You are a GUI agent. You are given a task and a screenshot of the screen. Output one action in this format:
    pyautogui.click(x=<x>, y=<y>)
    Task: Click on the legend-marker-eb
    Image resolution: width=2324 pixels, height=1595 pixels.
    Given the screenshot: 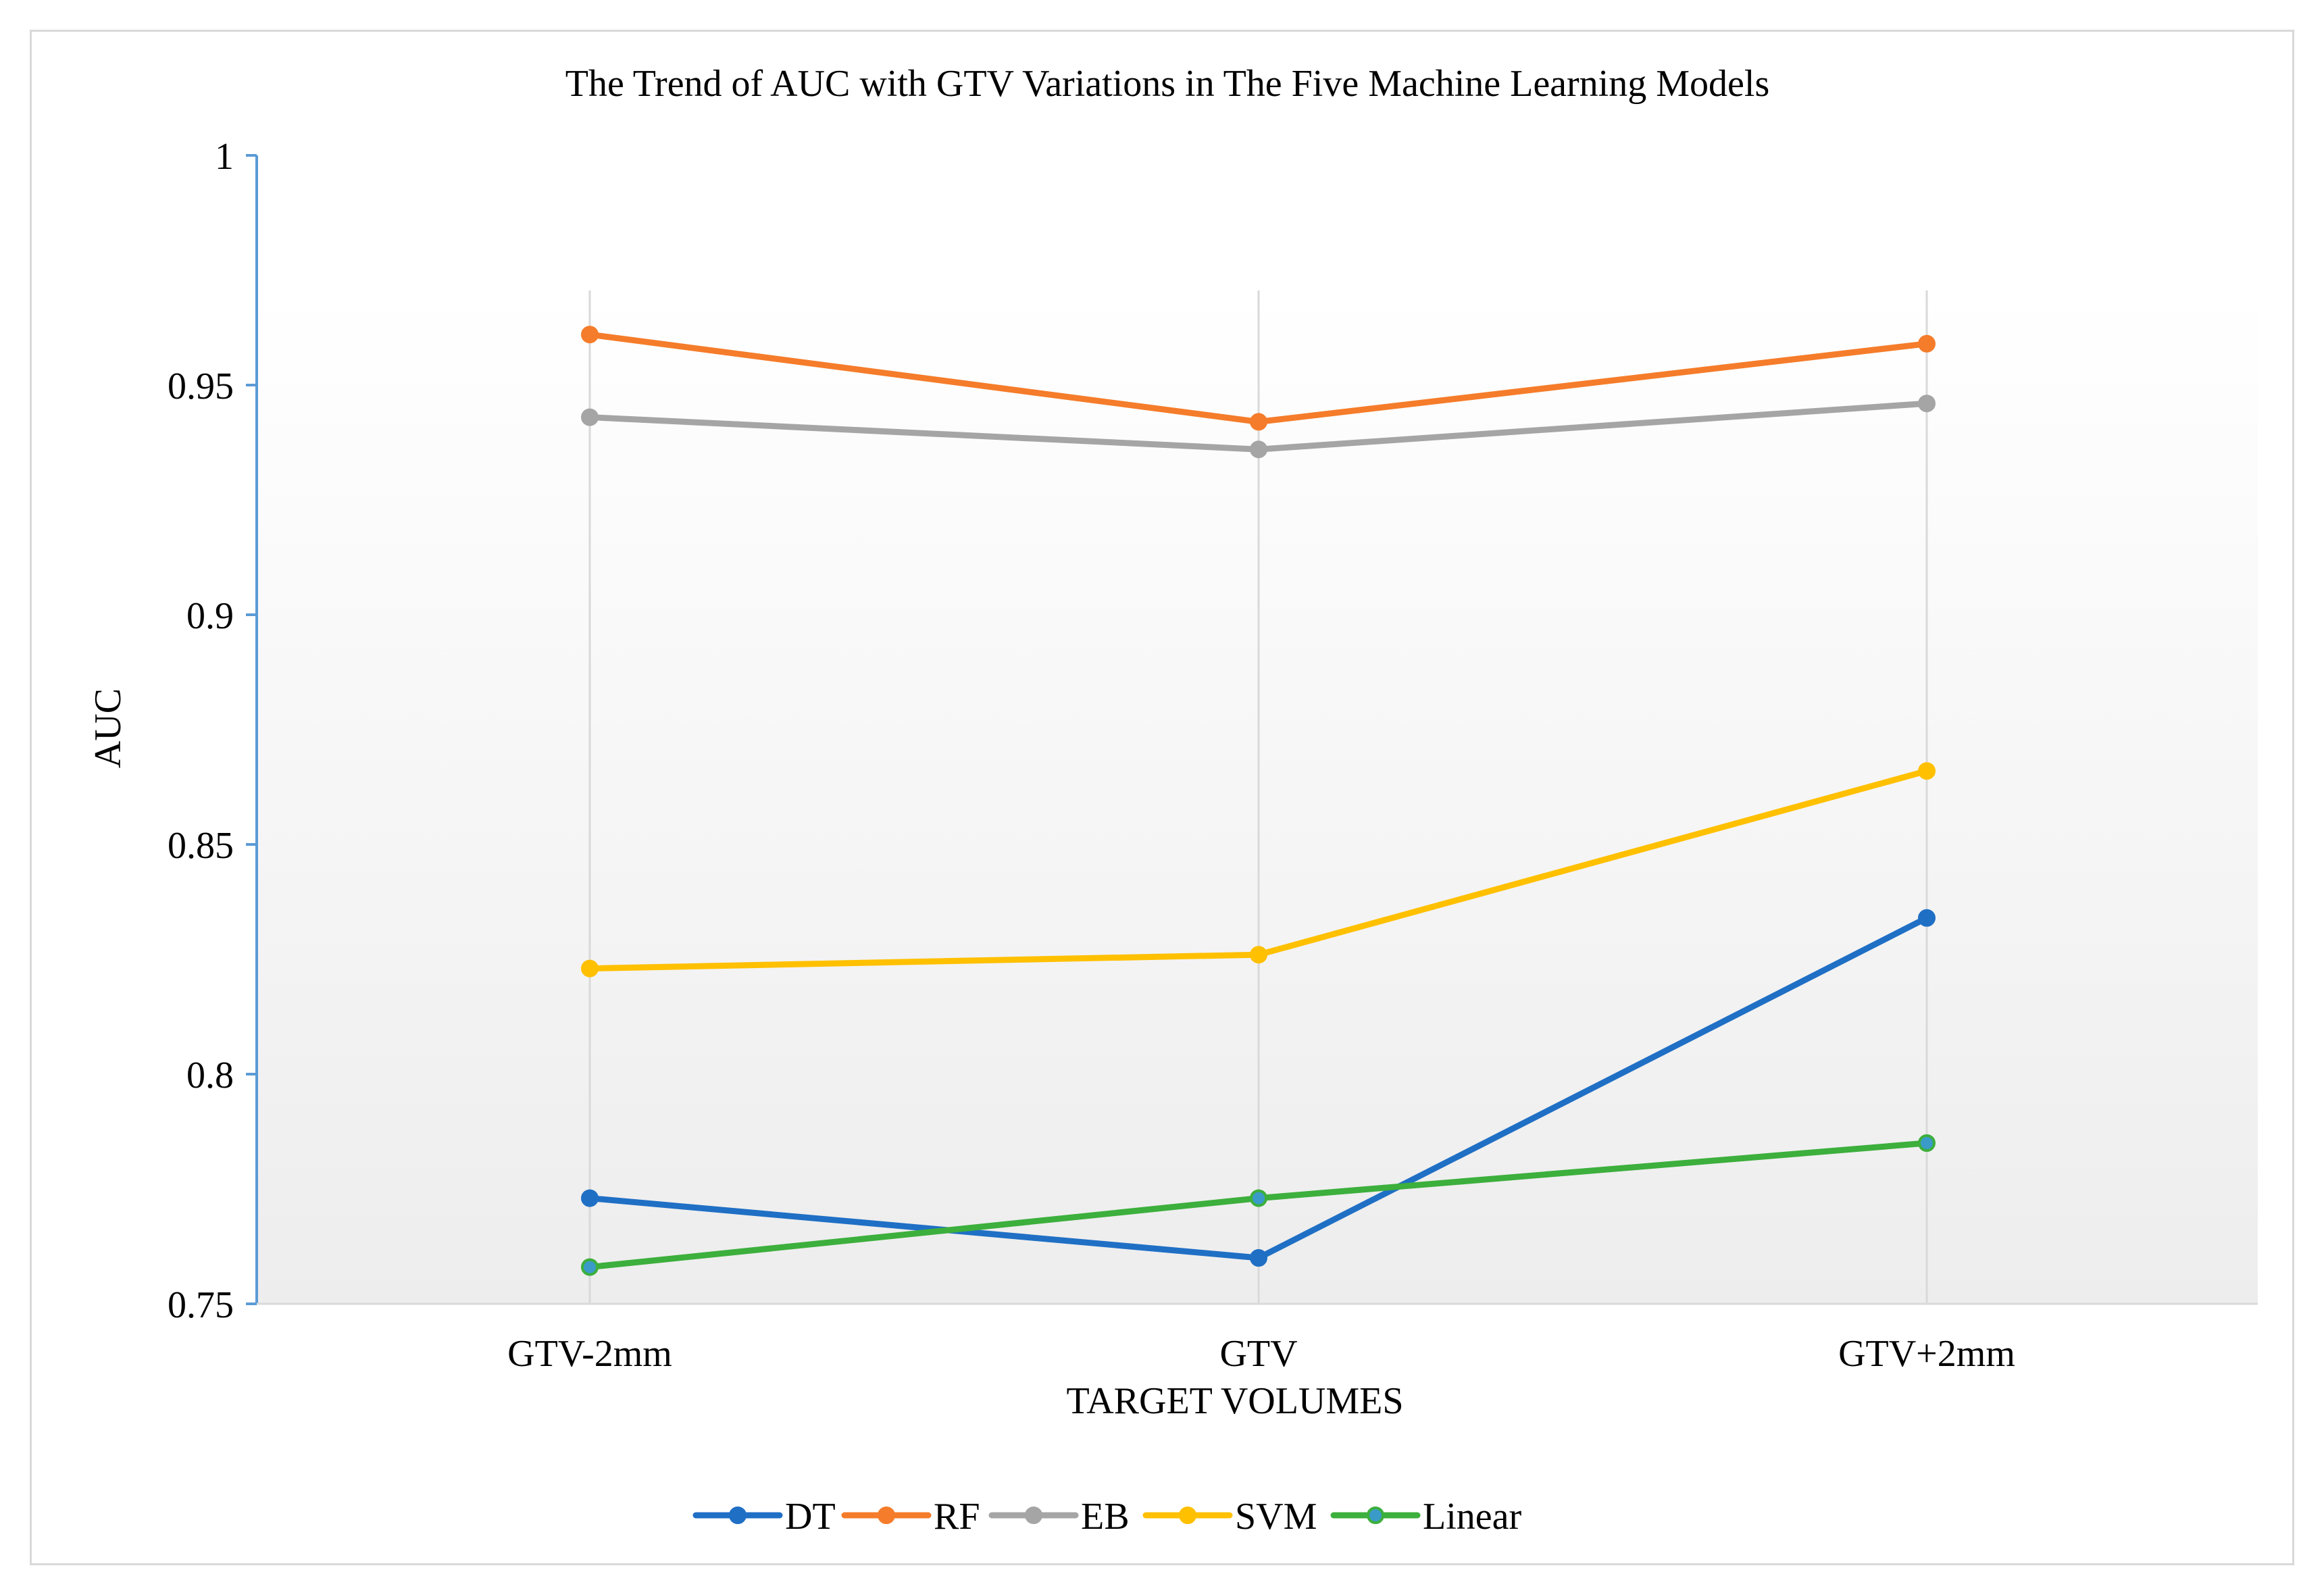 What is the action you would take?
    pyautogui.click(x=1033, y=1515)
    